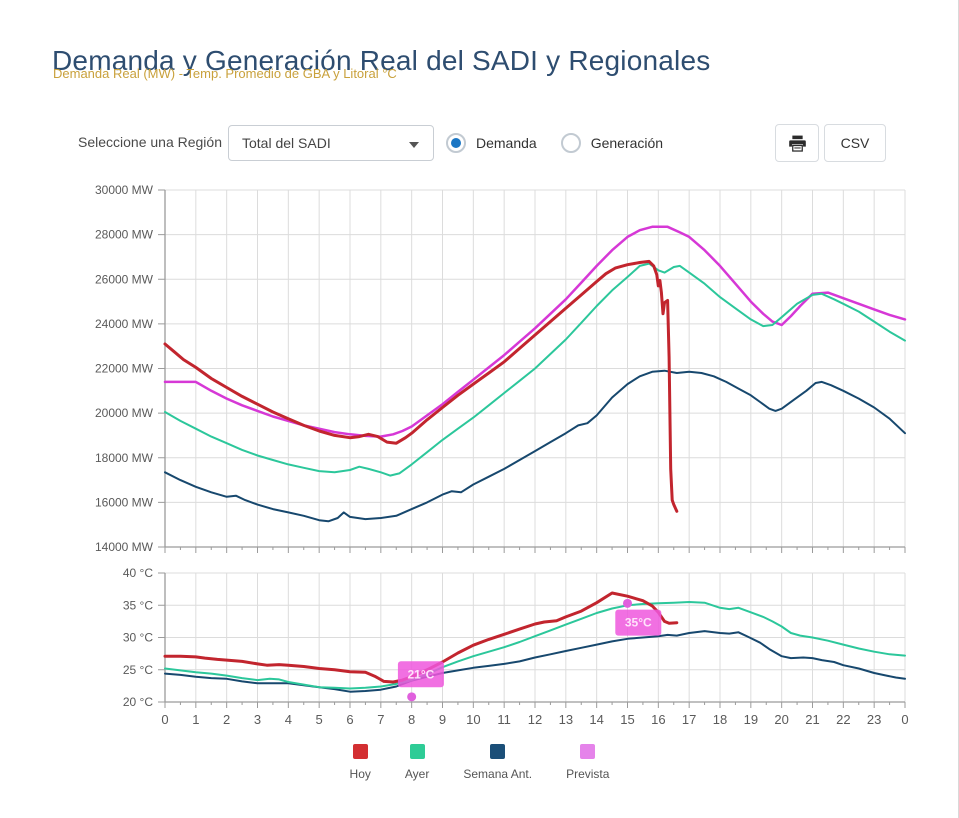 This screenshot has width=959, height=818. What do you see at coordinates (349, 719) in the screenshot?
I see `x-tick-label: 6` at bounding box center [349, 719].